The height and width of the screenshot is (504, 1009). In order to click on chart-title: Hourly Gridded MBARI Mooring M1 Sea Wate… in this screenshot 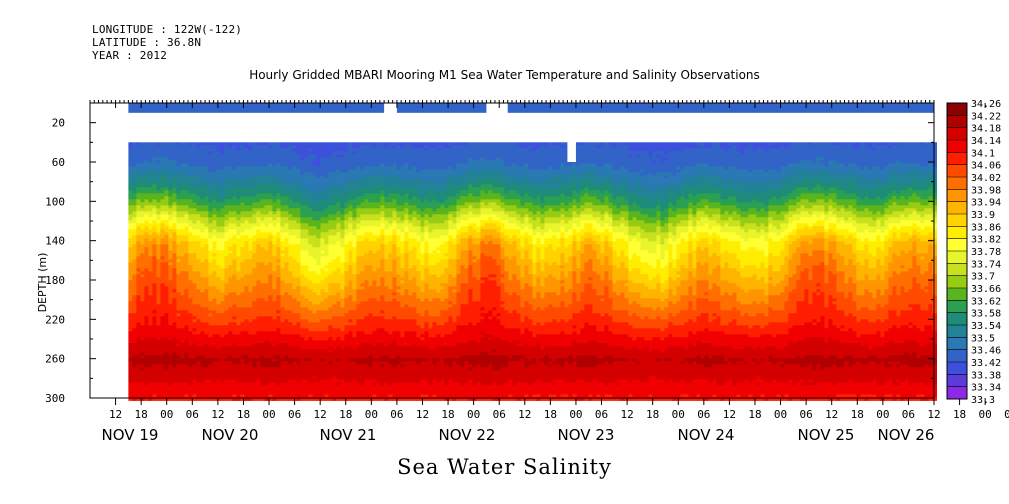, I will do `click(504, 75)`.